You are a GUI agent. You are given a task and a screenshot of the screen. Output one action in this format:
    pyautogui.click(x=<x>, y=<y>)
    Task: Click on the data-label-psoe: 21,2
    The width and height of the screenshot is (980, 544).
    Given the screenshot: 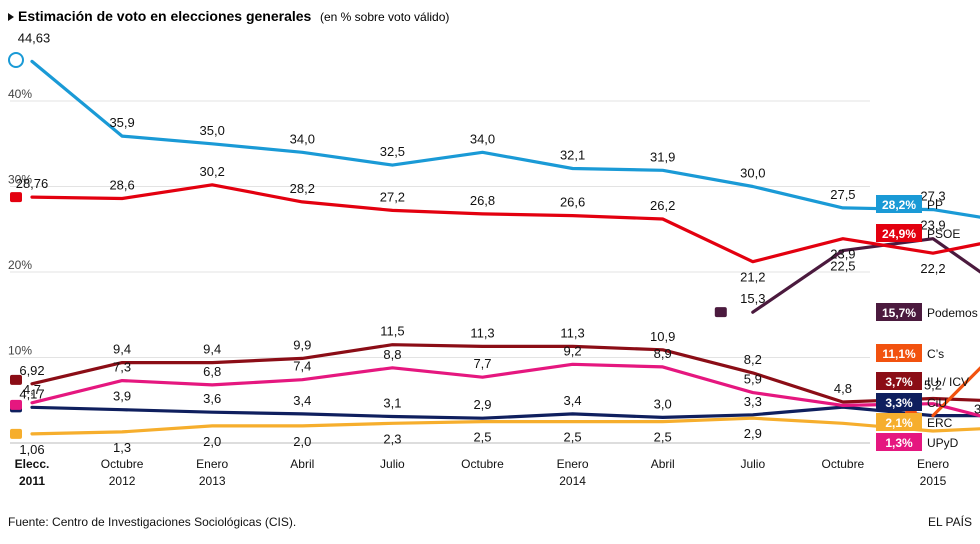 What is the action you would take?
    pyautogui.click(x=752, y=277)
    